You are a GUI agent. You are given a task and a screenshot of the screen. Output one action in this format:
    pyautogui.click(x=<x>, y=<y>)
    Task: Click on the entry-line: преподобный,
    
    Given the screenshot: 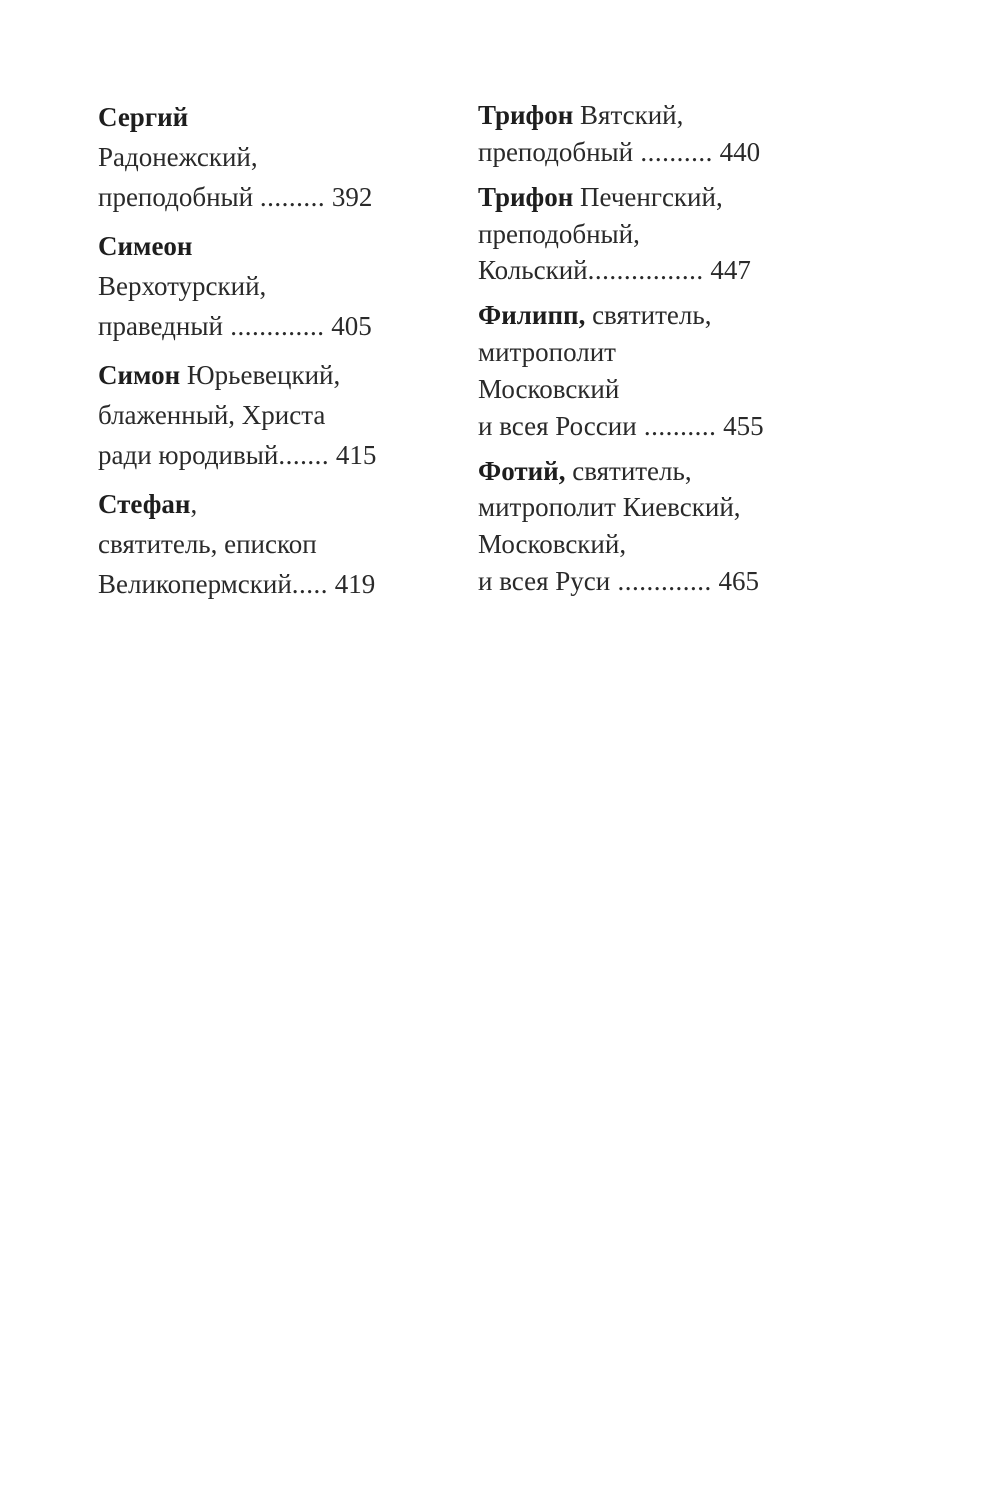 What is the action you would take?
    pyautogui.click(x=559, y=233)
    